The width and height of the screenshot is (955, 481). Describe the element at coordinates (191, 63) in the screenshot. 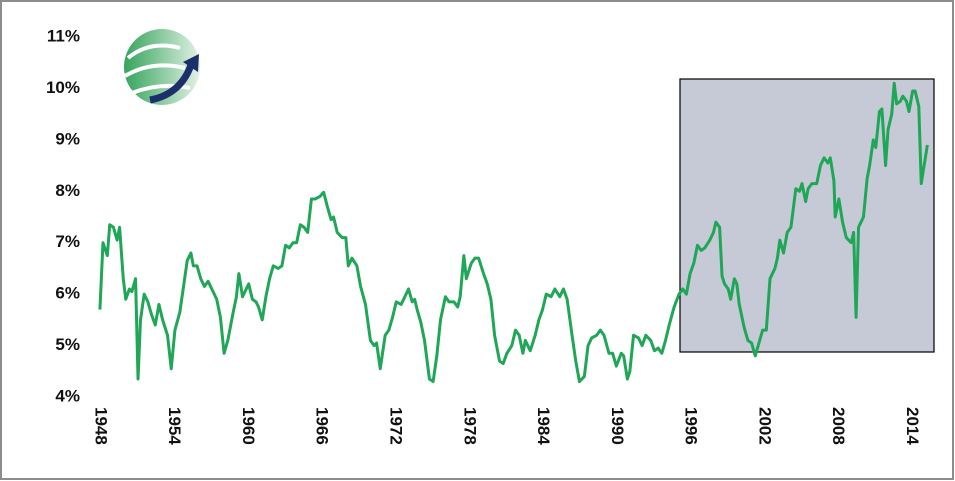

I see `logo-arrowhead` at that location.